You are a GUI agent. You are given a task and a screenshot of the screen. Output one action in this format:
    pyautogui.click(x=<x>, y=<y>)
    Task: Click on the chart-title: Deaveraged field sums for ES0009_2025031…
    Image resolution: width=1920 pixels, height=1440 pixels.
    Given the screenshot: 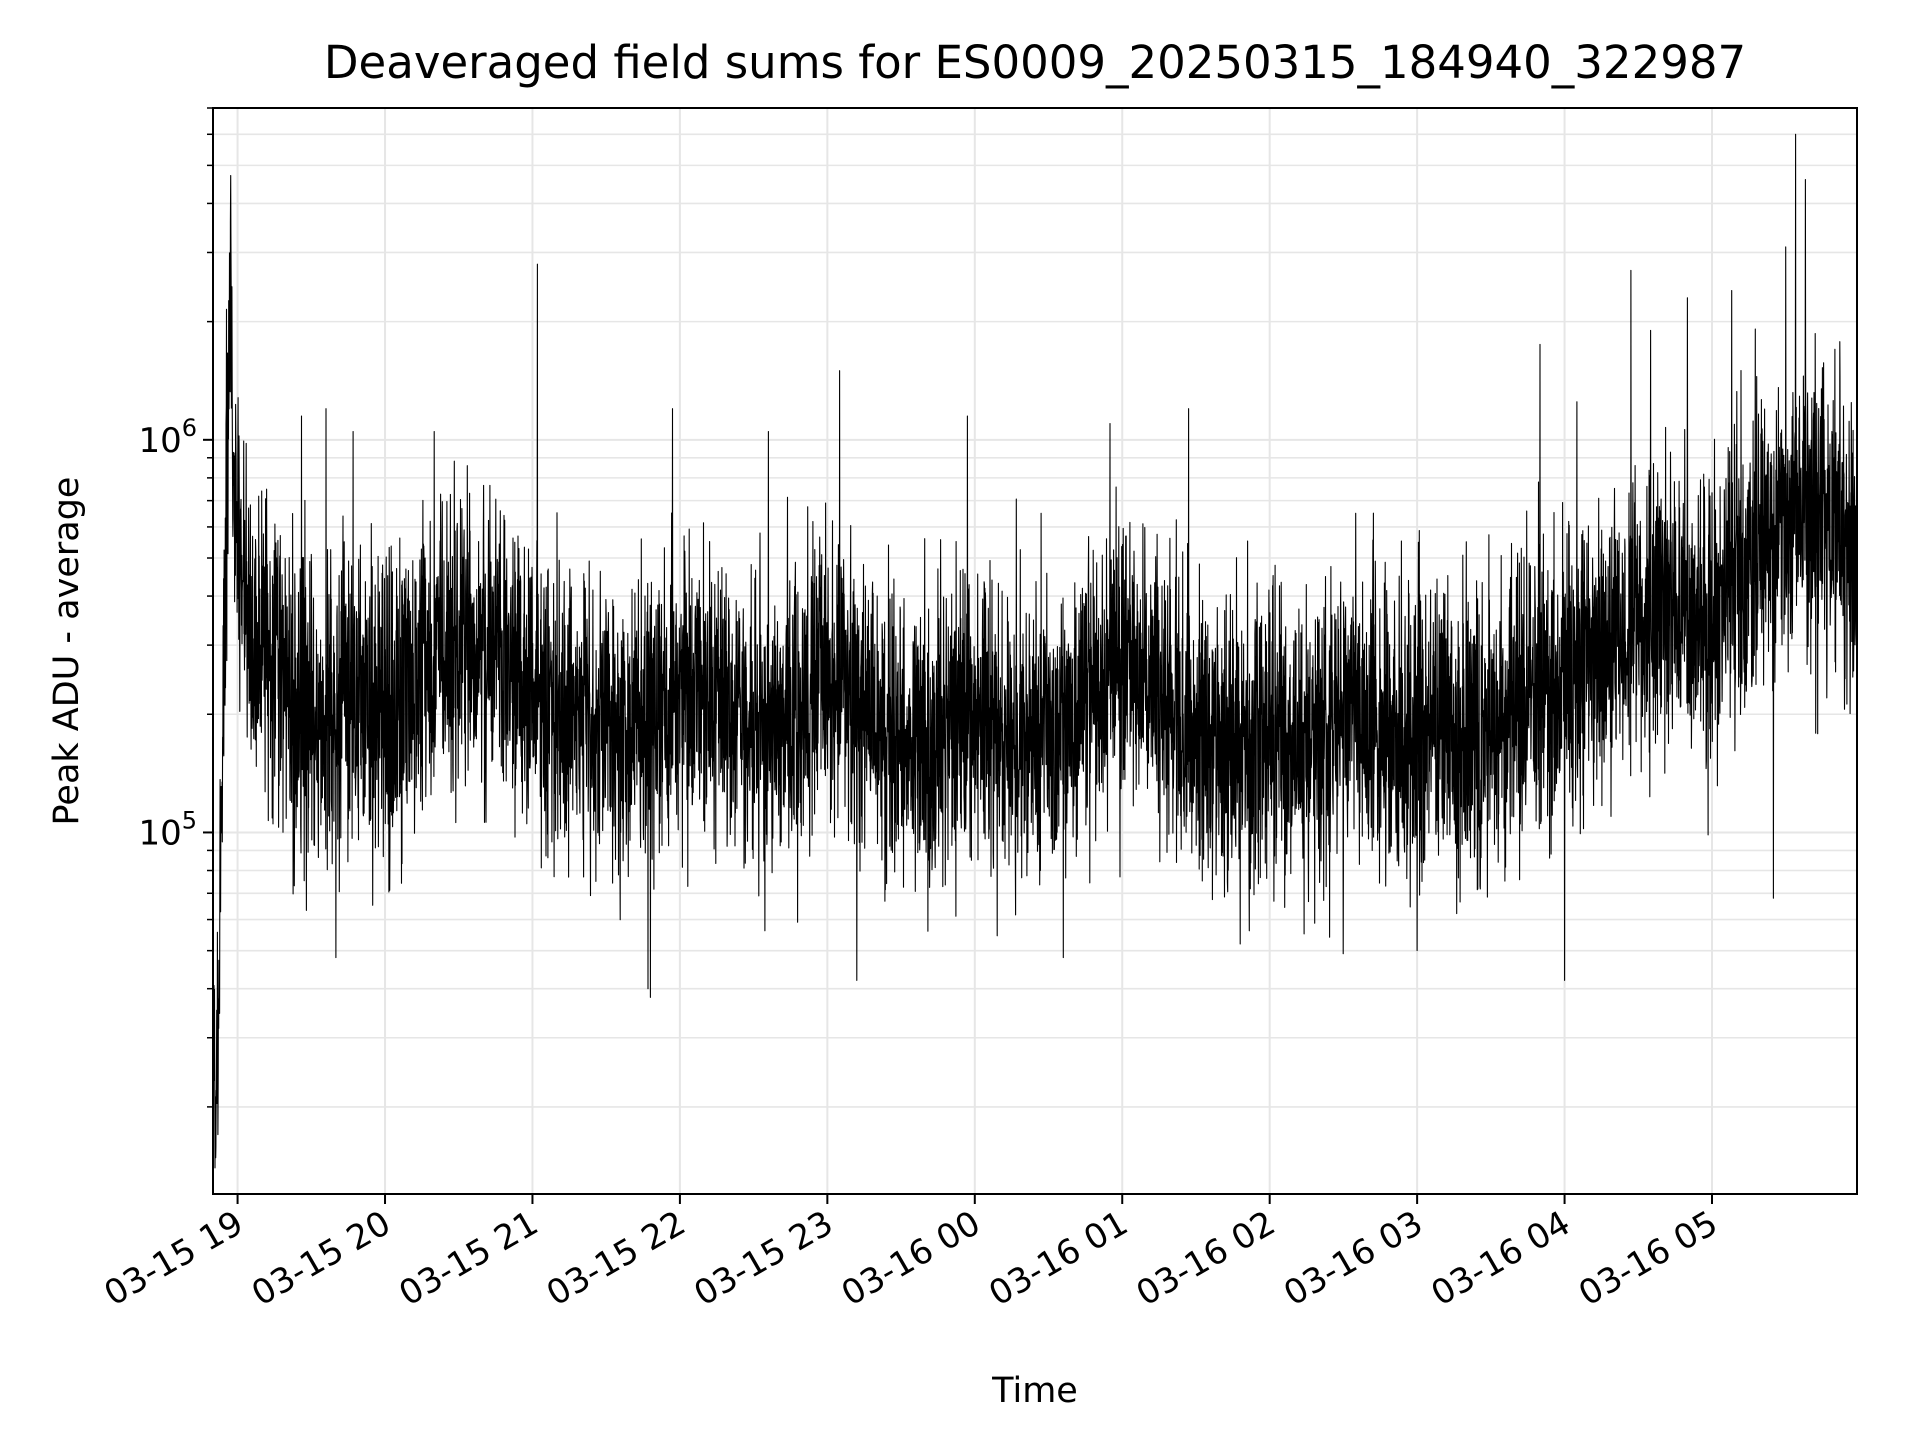 What is the action you would take?
    pyautogui.click(x=1035, y=62)
    